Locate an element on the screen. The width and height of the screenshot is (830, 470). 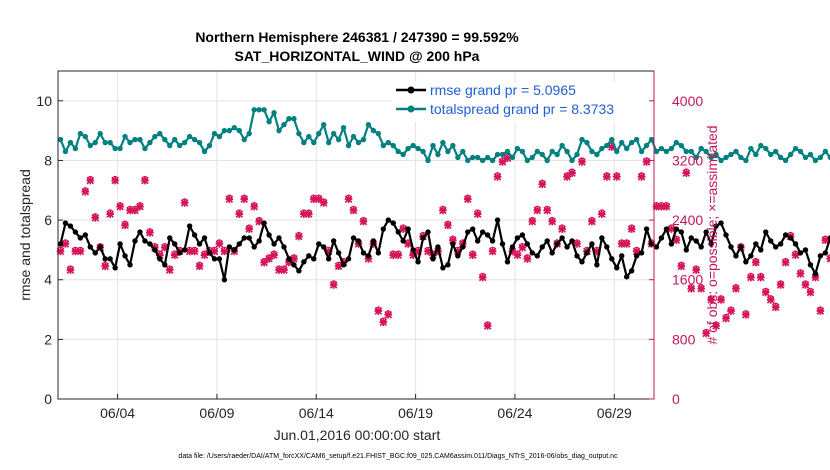
x-tick-label: 06/14 is located at coordinates (316, 413).